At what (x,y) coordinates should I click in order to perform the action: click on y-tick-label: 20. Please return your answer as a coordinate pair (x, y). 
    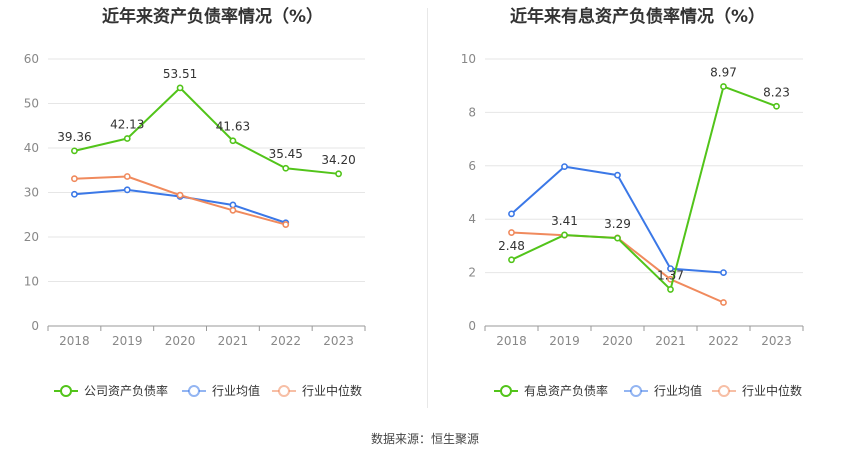
    Looking at the image, I should click on (31, 237).